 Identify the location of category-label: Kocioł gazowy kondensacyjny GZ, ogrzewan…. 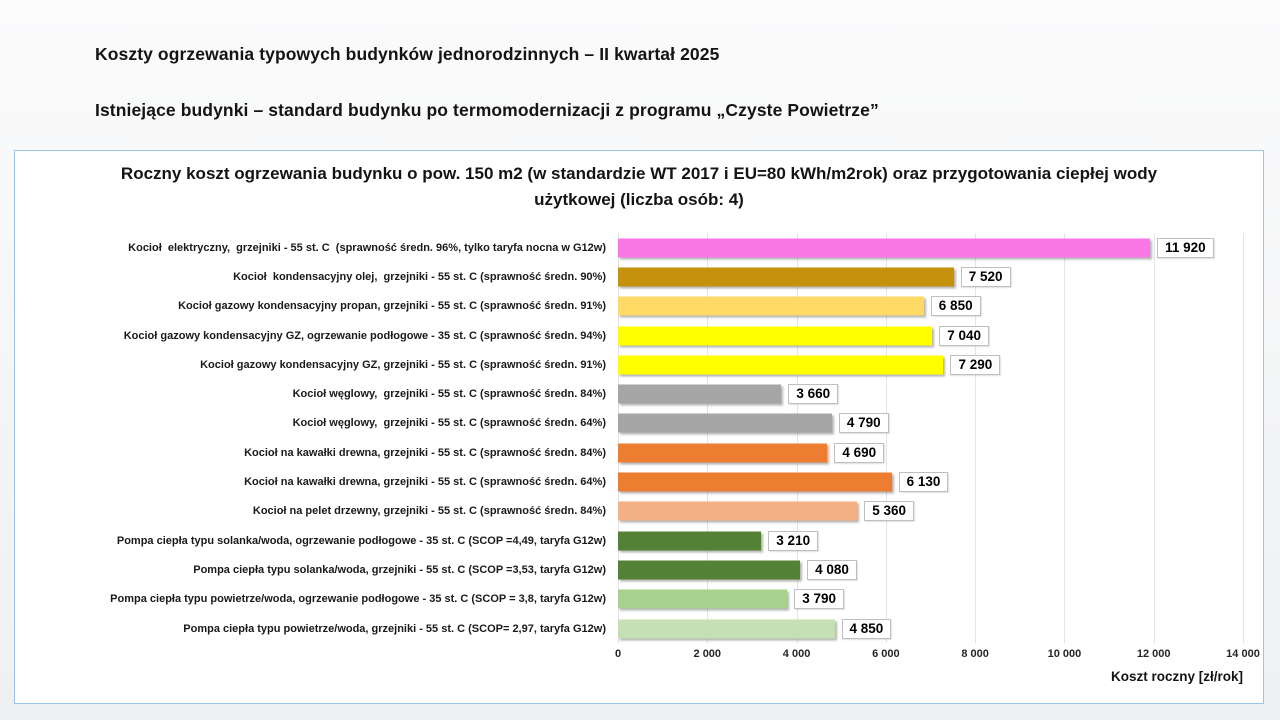
(364, 335).